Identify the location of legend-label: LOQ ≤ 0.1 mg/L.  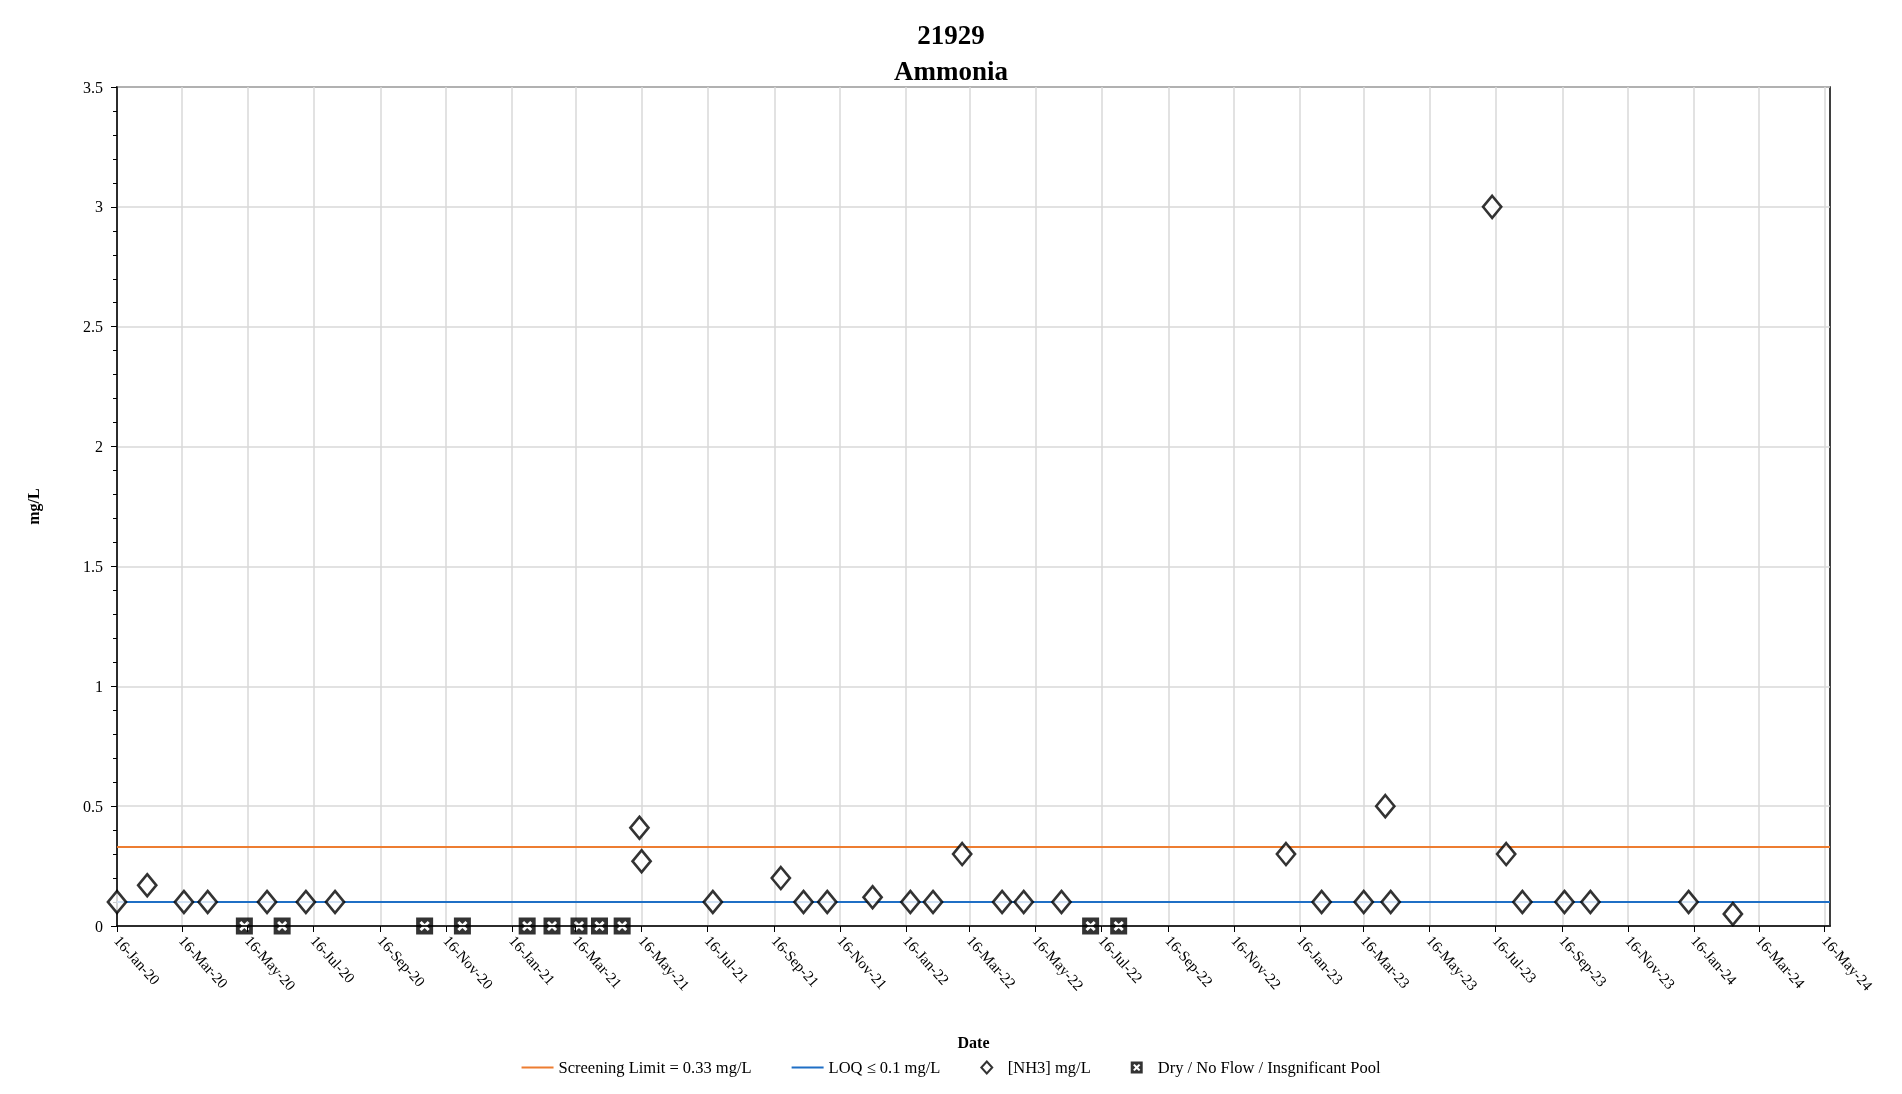
(884, 1067).